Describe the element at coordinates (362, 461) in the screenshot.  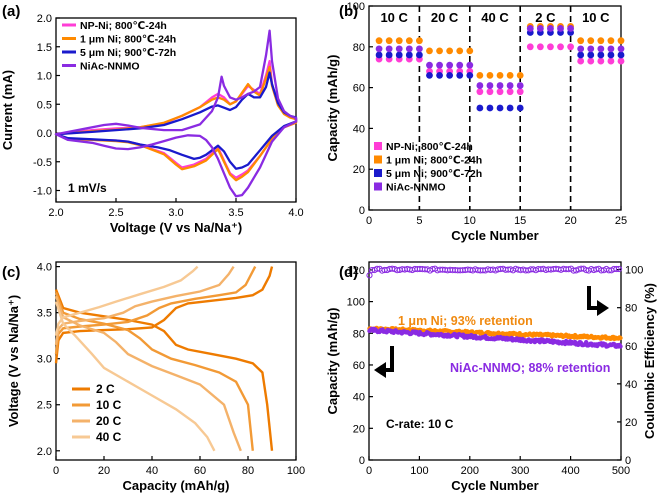
I see `y-tick-label: 0` at that location.